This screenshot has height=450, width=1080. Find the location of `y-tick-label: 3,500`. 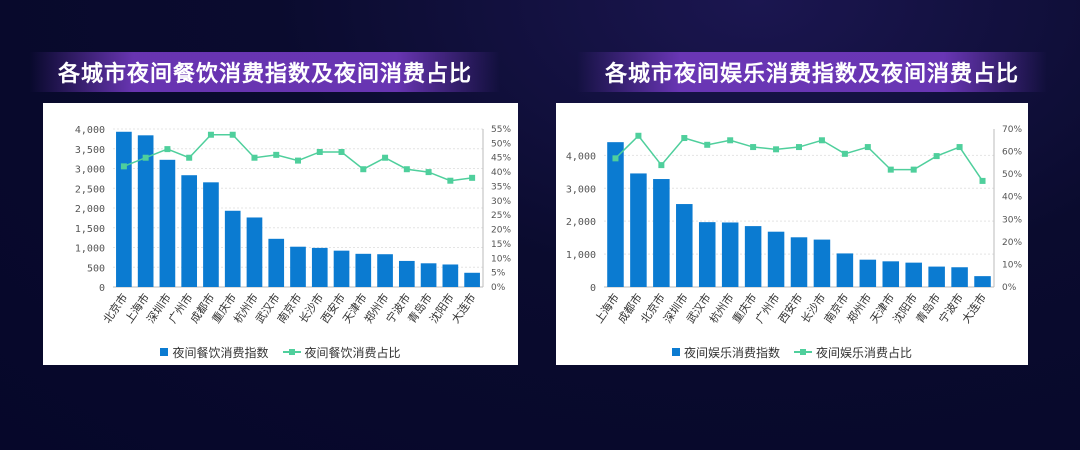

y-tick-label: 3,500 is located at coordinates (90, 150).